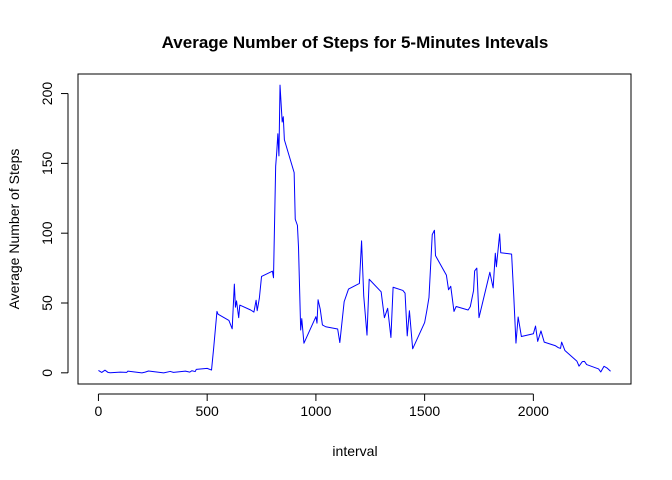 This screenshot has height=480, width=672. I want to click on y-axis: 0 50 100 150 200, so click(54, 229).